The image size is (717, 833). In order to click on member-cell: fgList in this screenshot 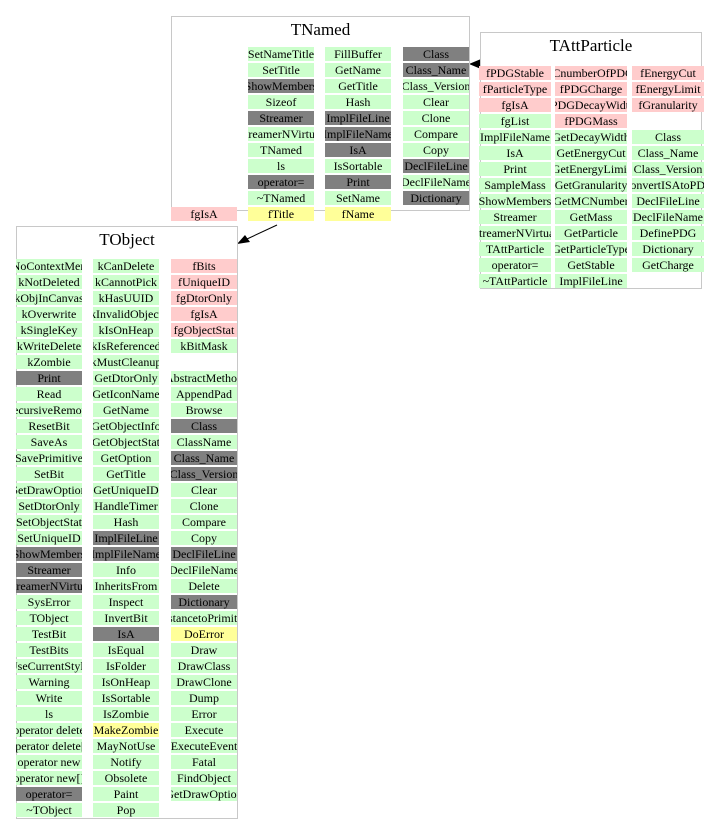, I will do `click(515, 121)`.